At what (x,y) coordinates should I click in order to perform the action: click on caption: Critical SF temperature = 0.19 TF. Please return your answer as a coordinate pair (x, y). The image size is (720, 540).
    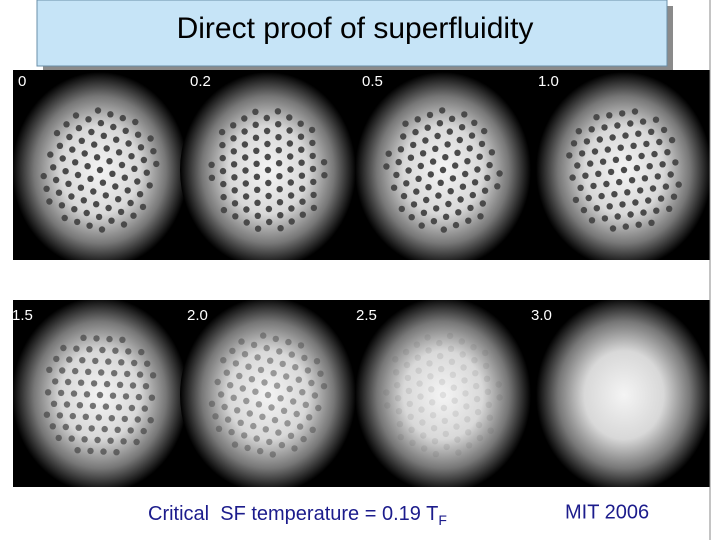
    Looking at the image, I should click on (297, 515).